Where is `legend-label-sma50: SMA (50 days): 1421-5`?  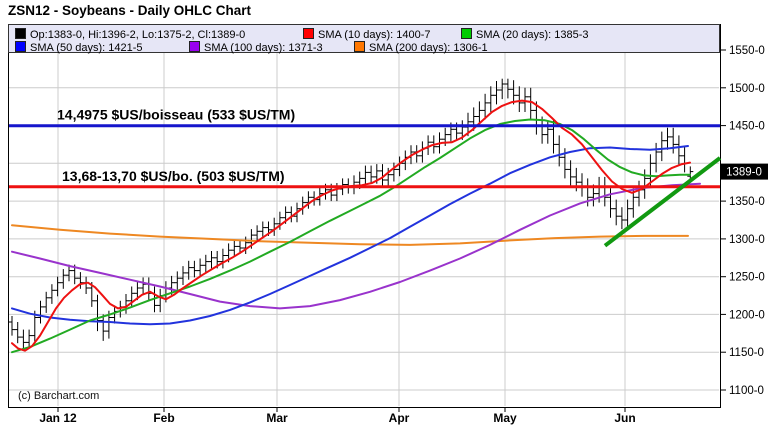
legend-label-sma50: SMA (50 days): 1421-5 is located at coordinates (86, 48).